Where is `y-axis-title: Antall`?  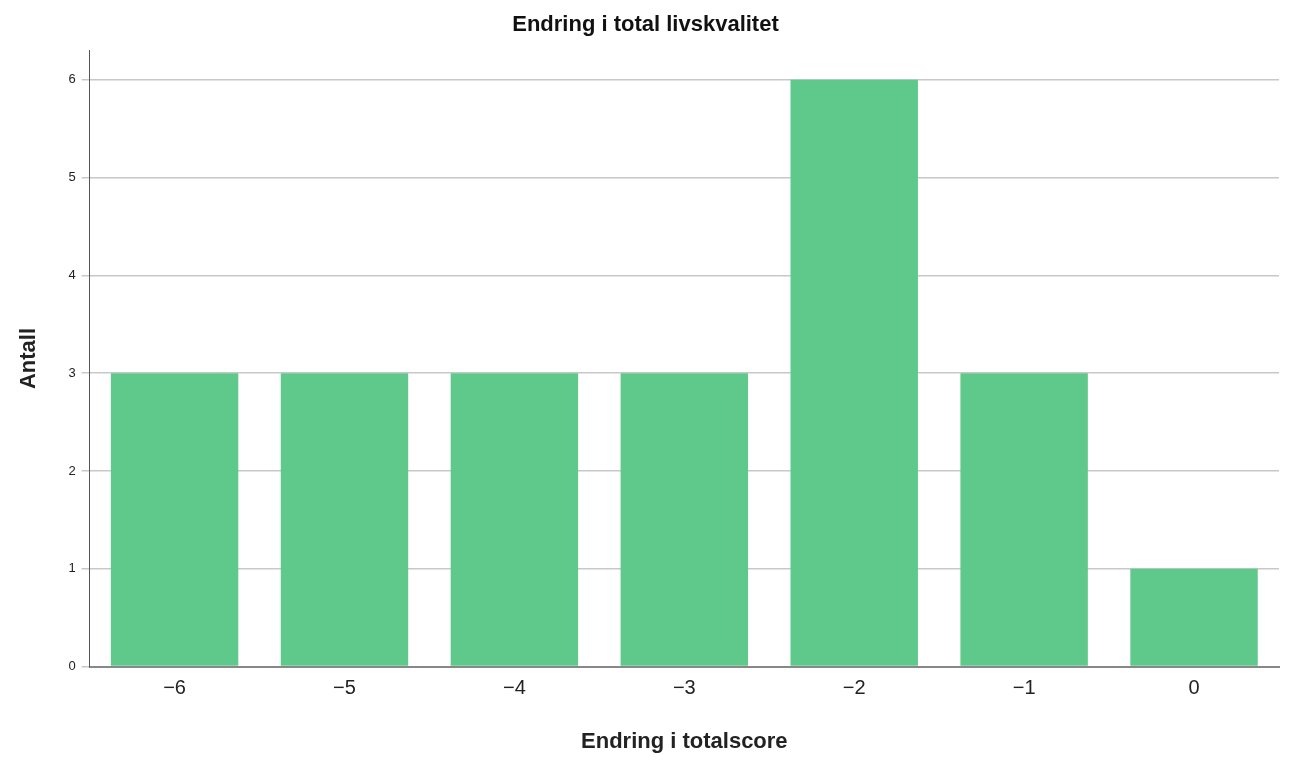 y-axis-title: Antall is located at coordinates (28, 358).